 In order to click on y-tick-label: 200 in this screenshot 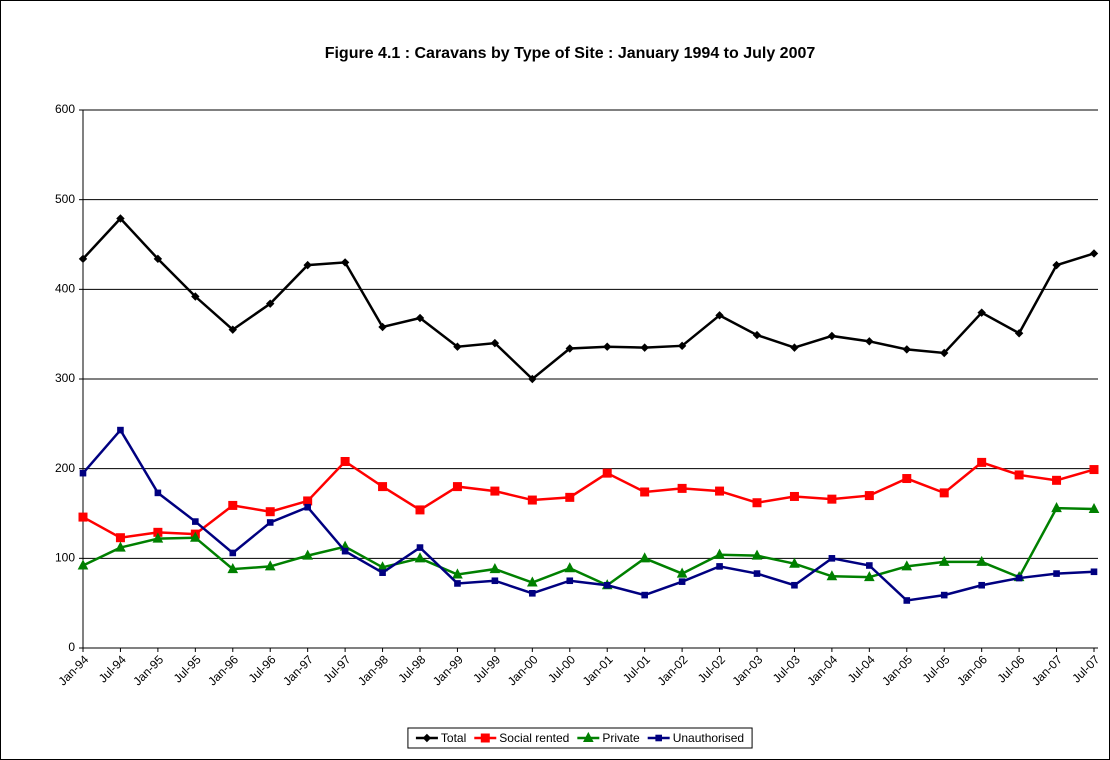, I will do `click(65, 468)`.